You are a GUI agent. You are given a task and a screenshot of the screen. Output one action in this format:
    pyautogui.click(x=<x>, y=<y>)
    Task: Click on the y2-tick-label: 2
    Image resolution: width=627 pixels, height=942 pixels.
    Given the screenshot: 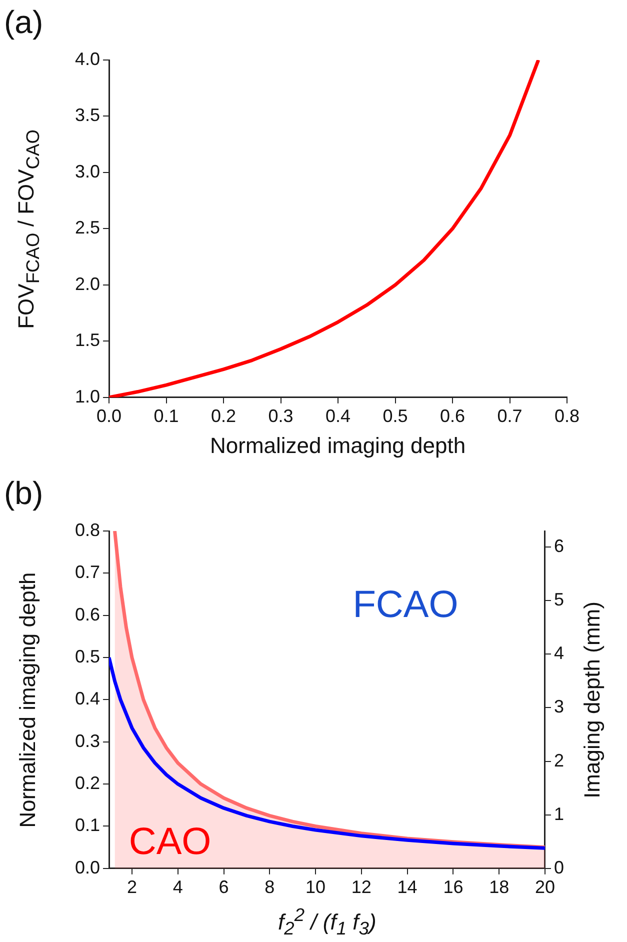 What is the action you would take?
    pyautogui.click(x=559, y=760)
    